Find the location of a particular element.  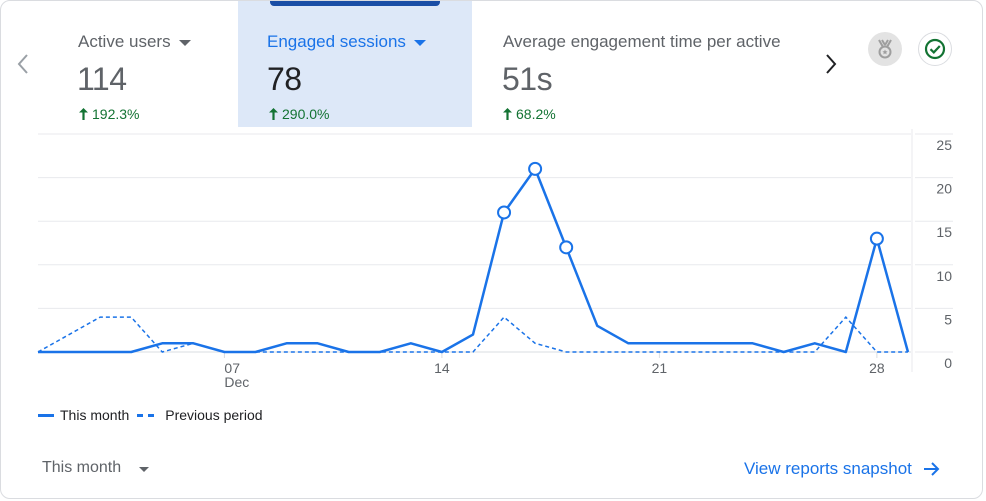

insights-button is located at coordinates (885, 49).